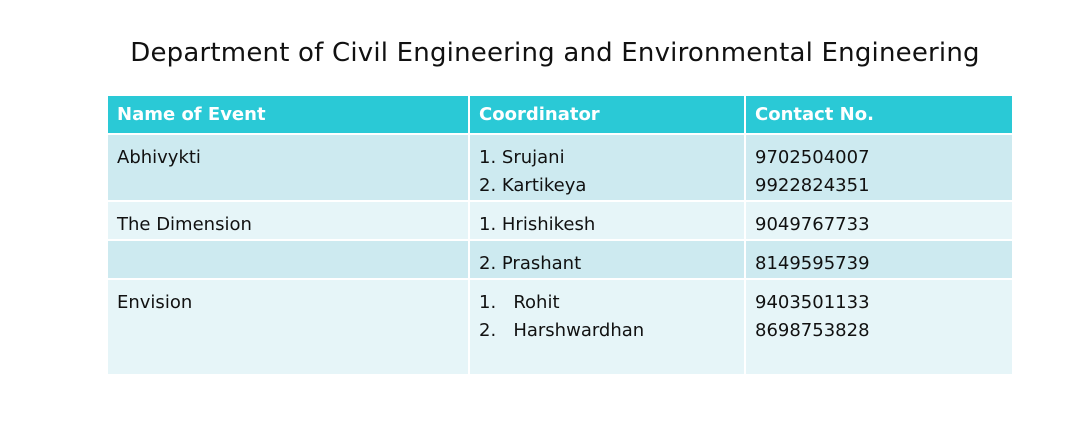 This screenshot has height=440, width=1089. Describe the element at coordinates (812, 224) in the screenshot. I see `contact-number: 9049767733` at that location.